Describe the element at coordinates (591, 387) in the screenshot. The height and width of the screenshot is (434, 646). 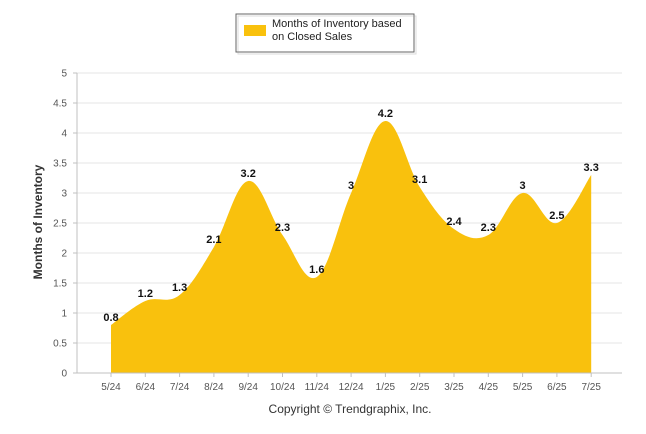
I see `x-tick-label: 7/25` at that location.